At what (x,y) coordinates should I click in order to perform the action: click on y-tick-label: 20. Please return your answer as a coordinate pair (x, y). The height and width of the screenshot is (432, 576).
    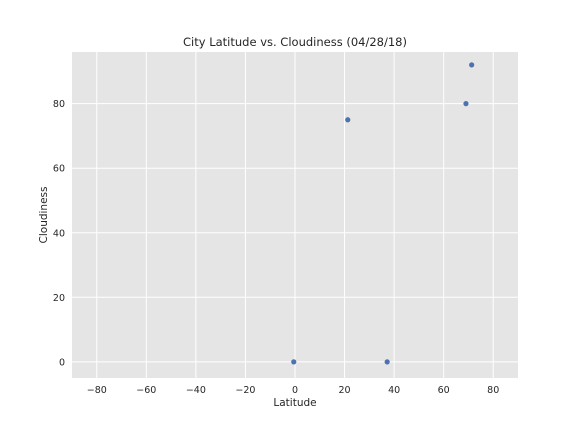
    Looking at the image, I should click on (59, 298).